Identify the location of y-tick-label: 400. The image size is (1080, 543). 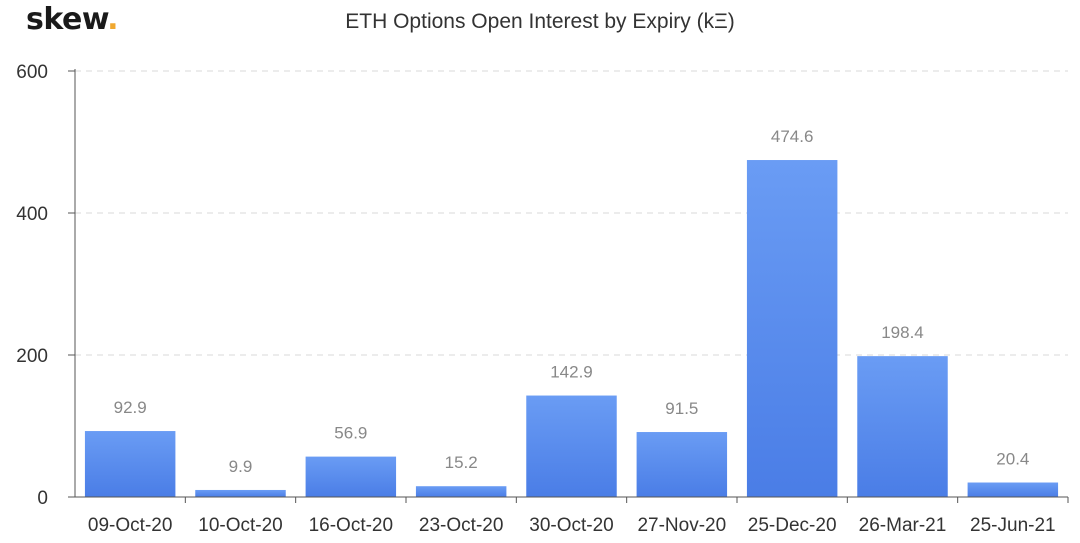
(32, 214).